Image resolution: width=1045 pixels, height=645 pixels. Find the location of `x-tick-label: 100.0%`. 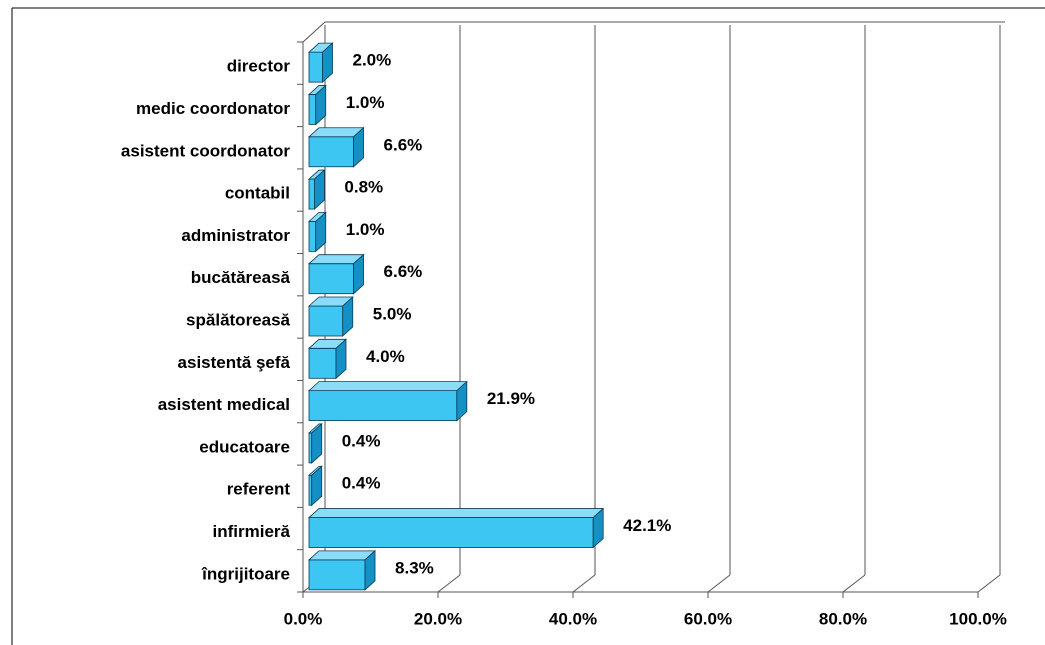

x-tick-label: 100.0% is located at coordinates (978, 618).